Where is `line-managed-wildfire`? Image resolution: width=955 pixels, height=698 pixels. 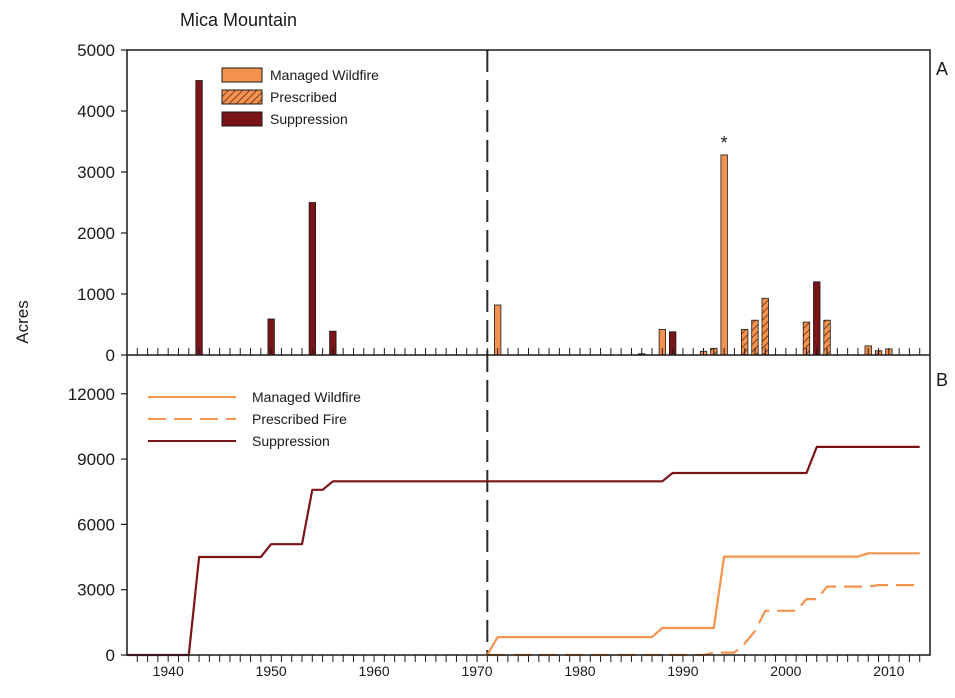
line-managed-wildfire is located at coordinates (703, 604).